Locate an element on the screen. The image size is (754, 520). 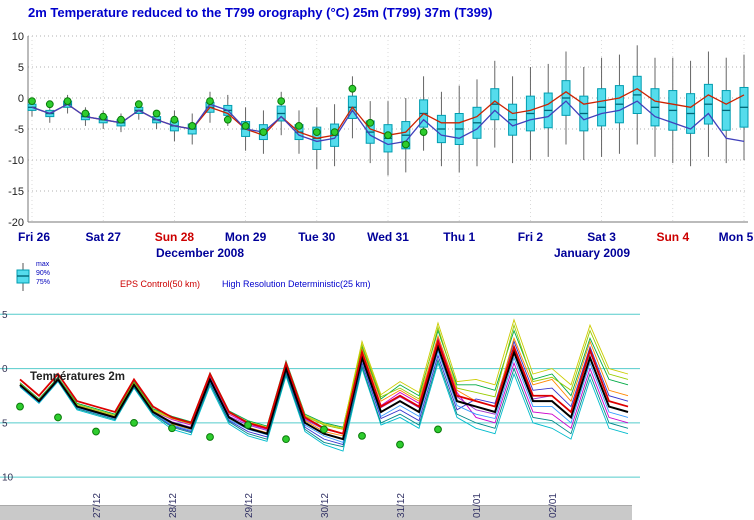
svg-text: Sun 4 is located at coordinates (672, 237).